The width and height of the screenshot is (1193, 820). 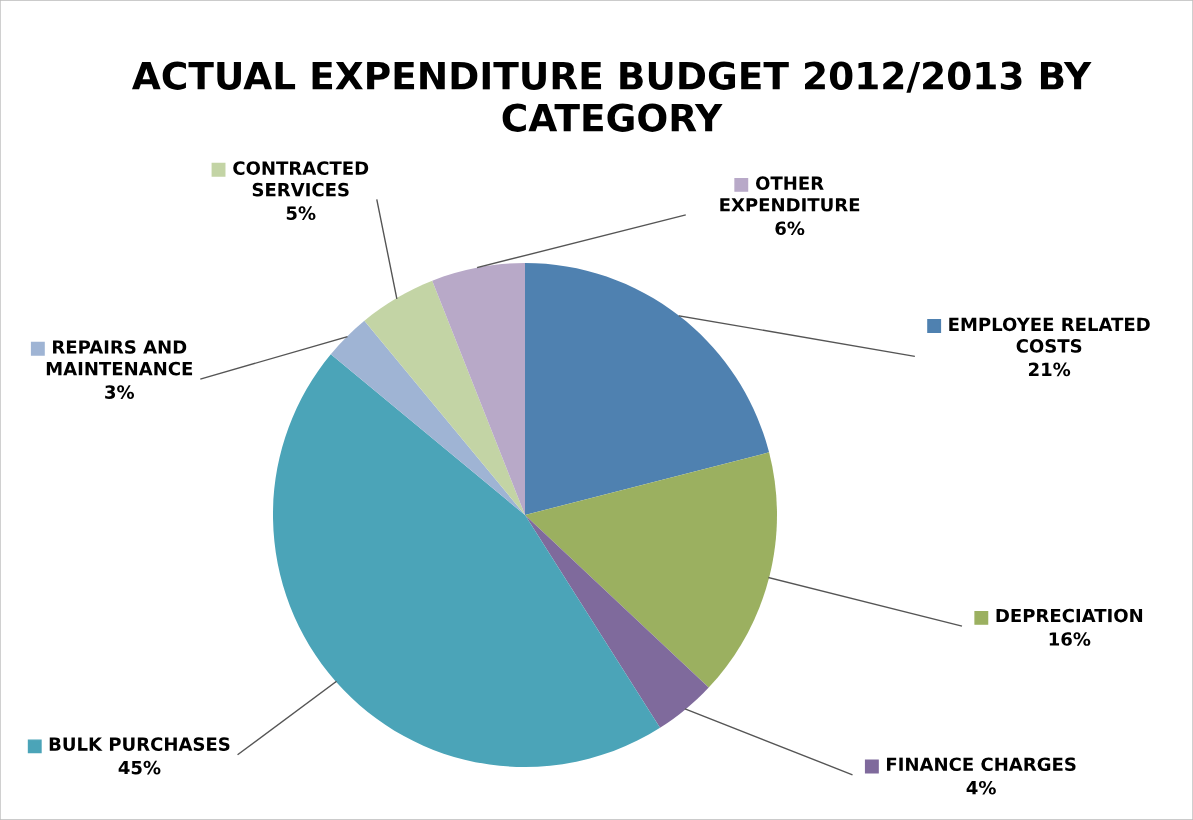 What do you see at coordinates (120, 392) in the screenshot?
I see `data-label: 3%` at bounding box center [120, 392].